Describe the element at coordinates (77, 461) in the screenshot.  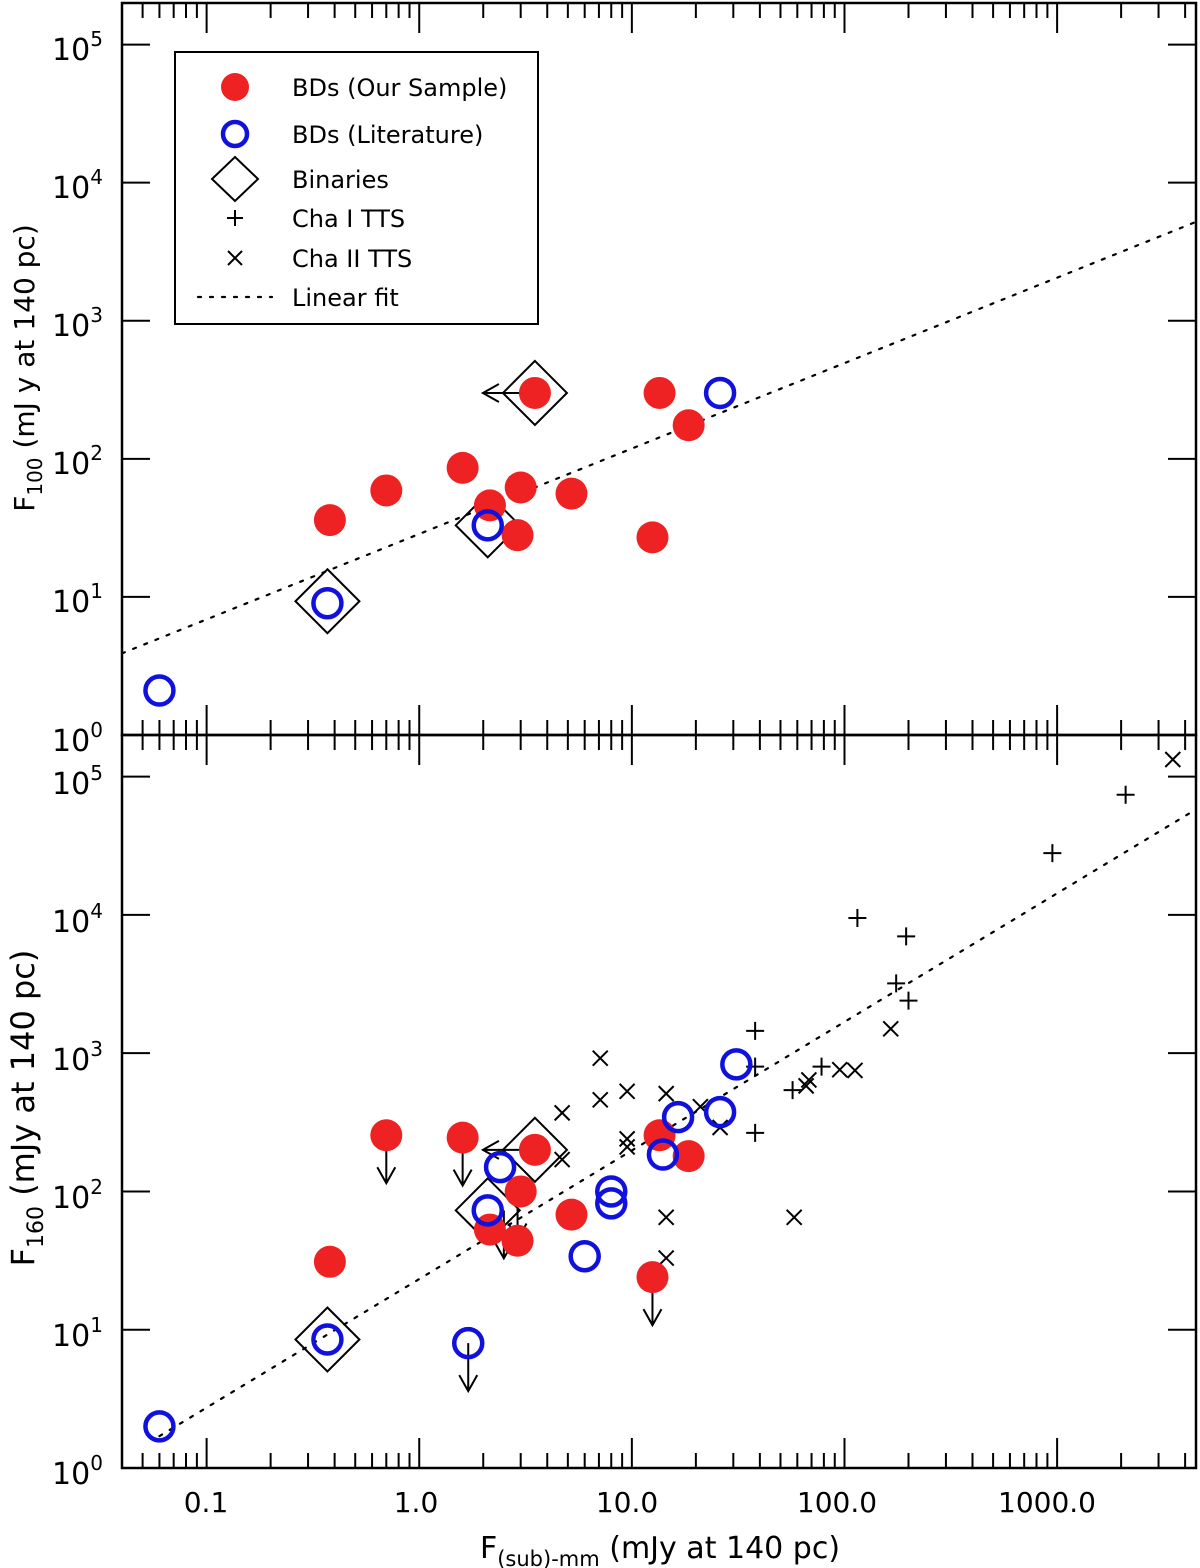
I see `top-y-tick-label: 10²` at that location.